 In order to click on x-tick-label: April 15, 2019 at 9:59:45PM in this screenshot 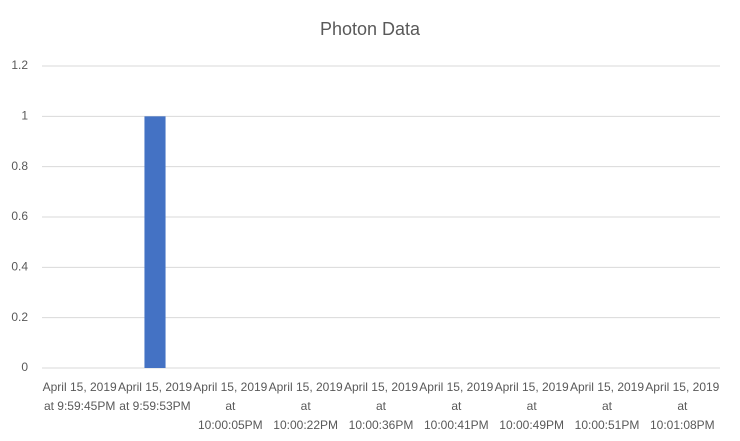, I will do `click(79, 396)`.